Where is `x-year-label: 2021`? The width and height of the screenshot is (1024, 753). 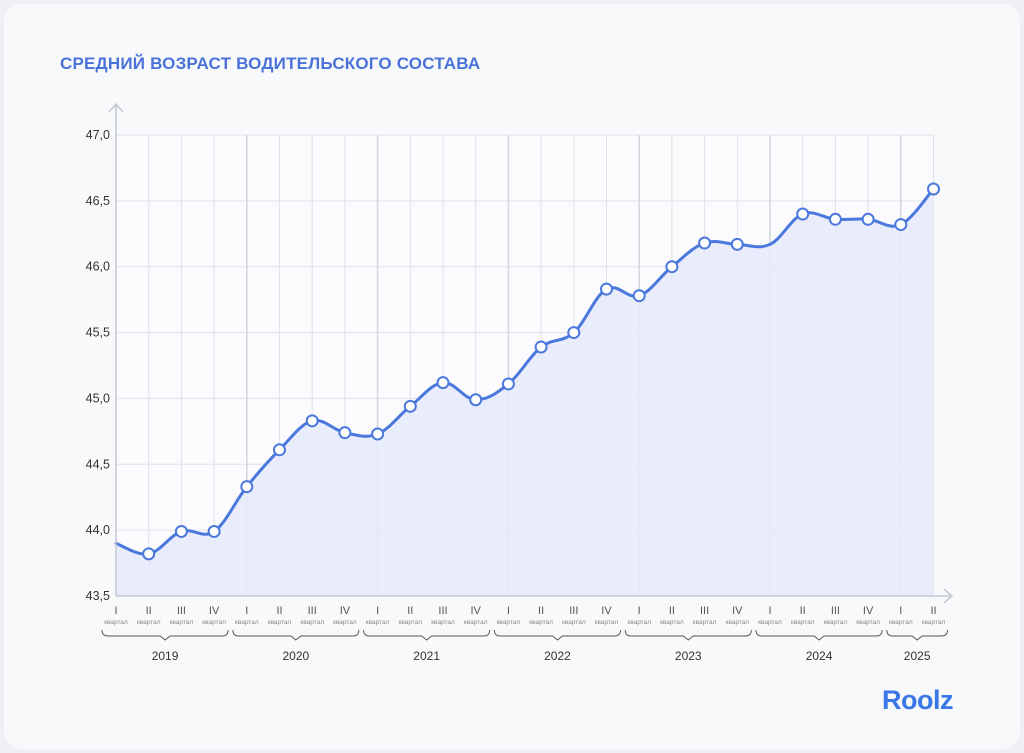 x-year-label: 2021 is located at coordinates (426, 656).